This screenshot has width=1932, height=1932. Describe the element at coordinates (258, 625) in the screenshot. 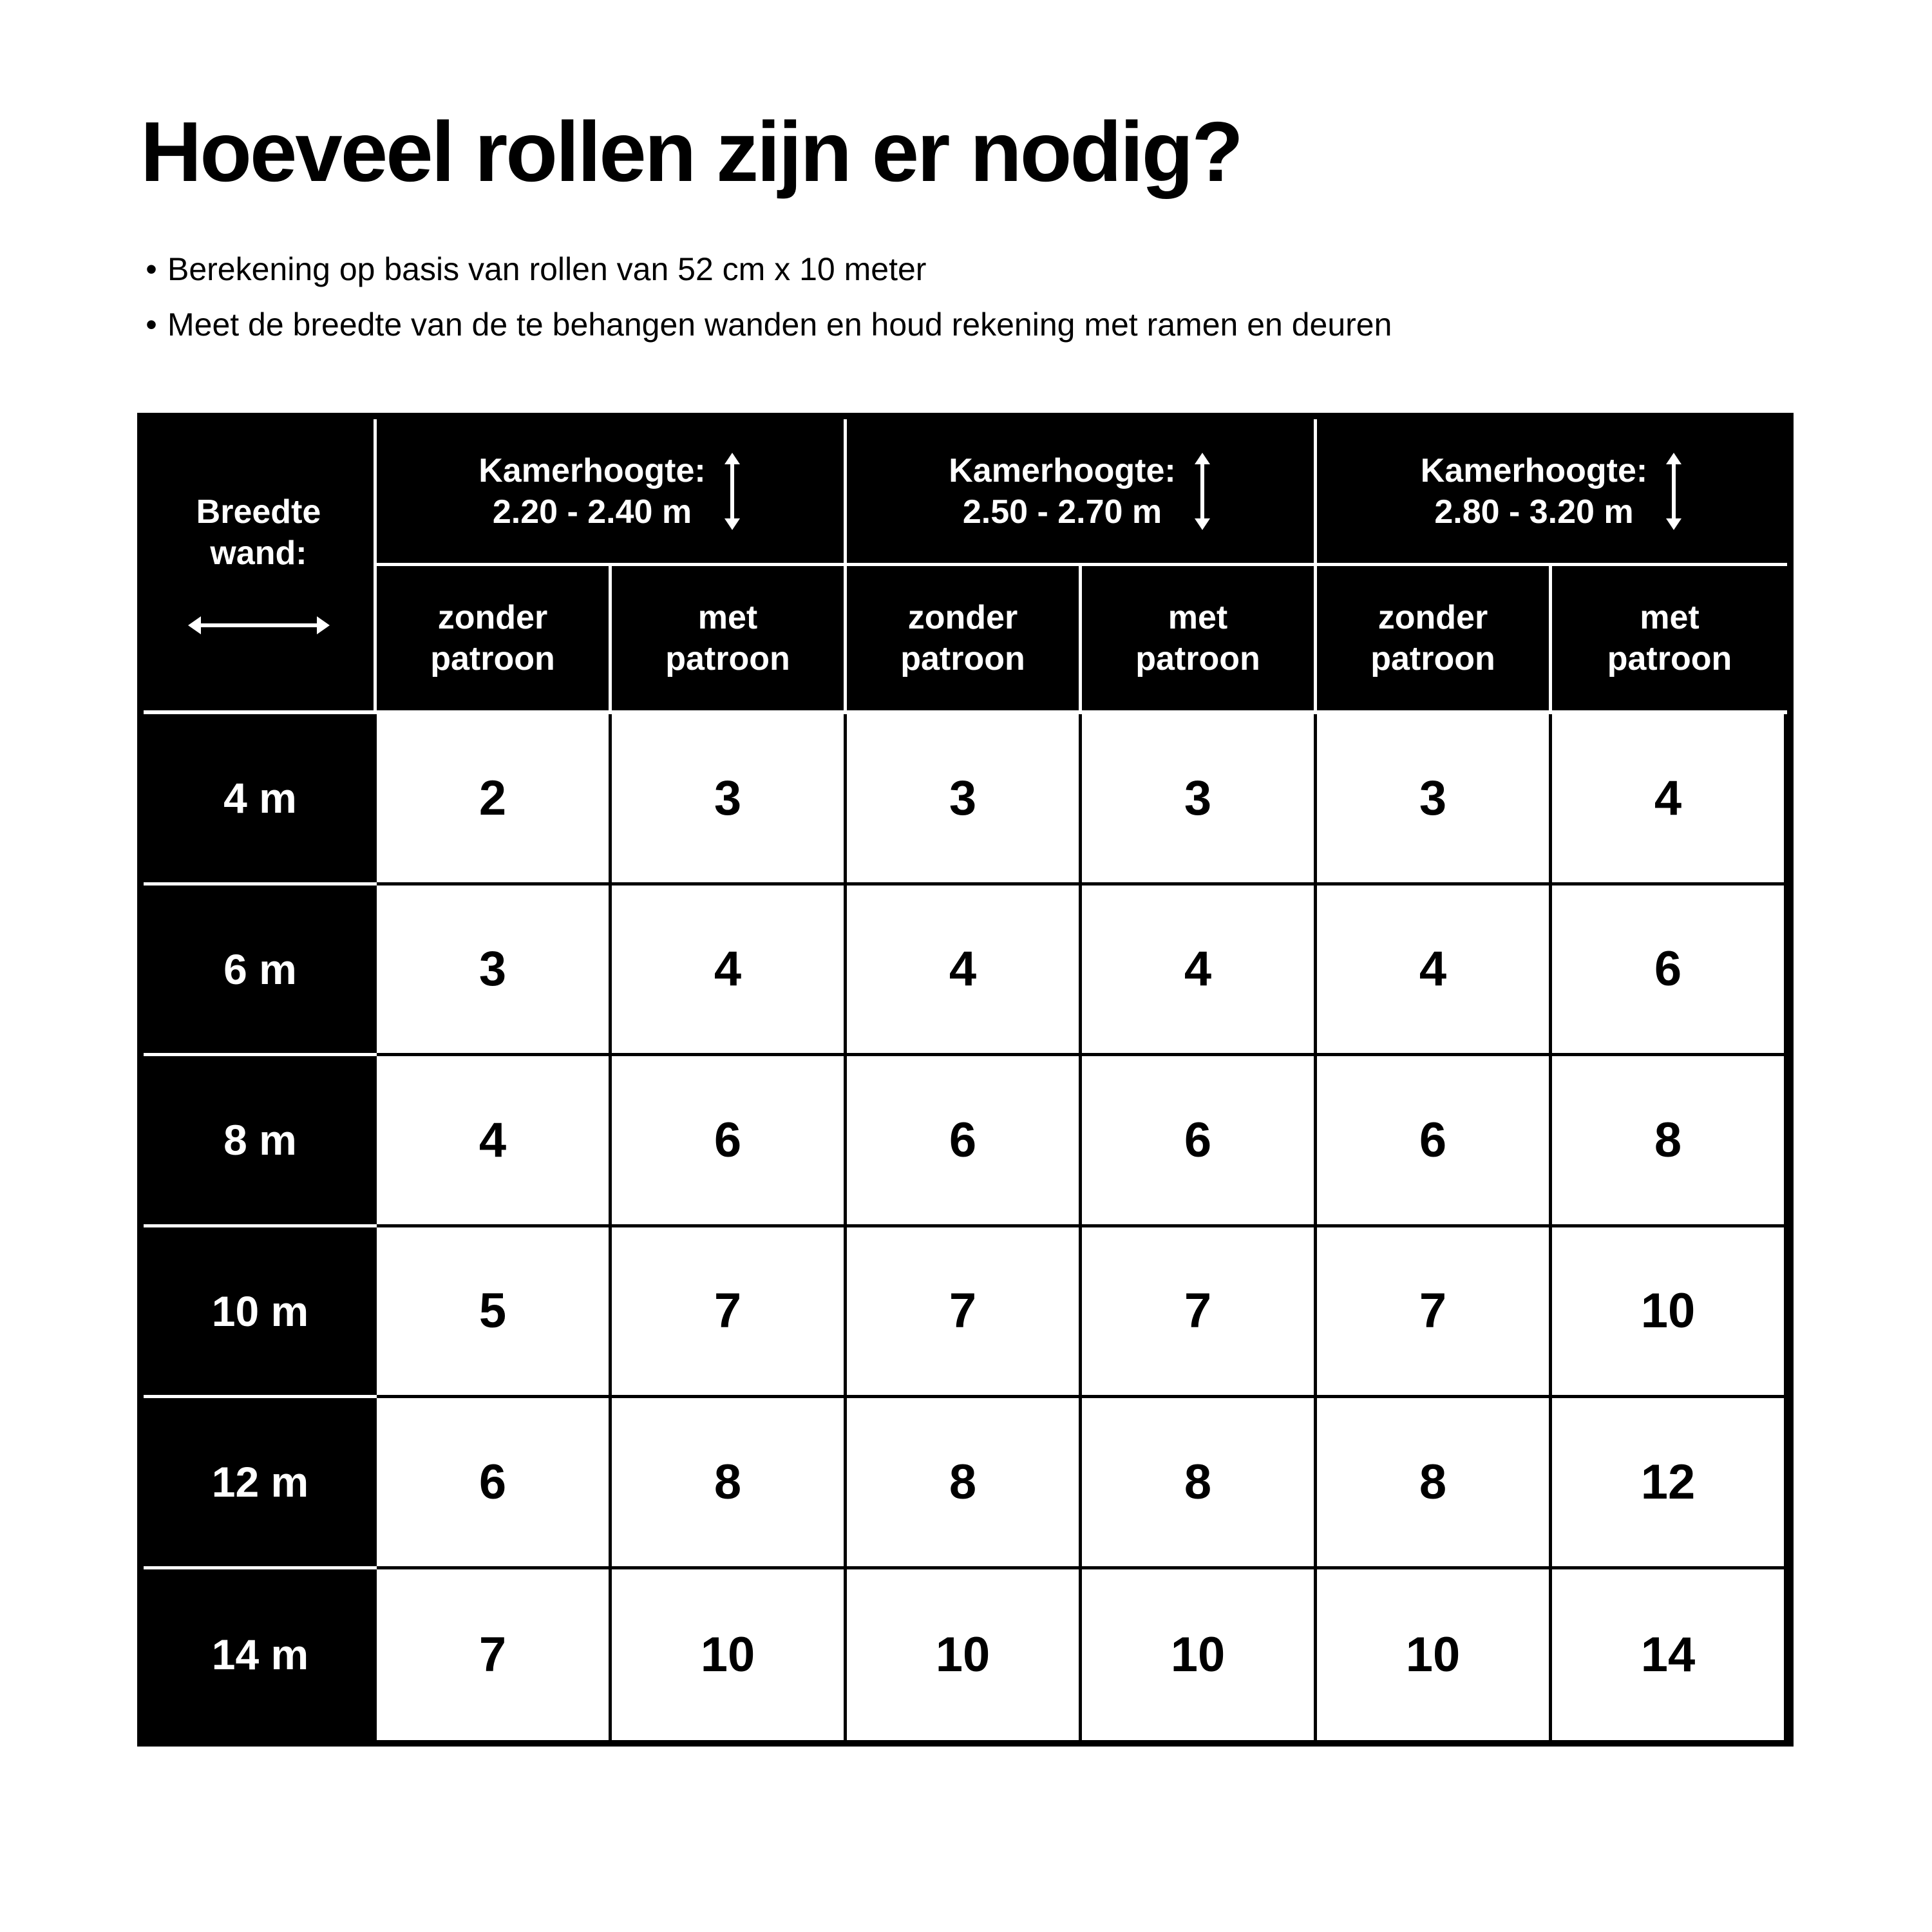

I see `horizontal-double-arrow-icon` at that location.